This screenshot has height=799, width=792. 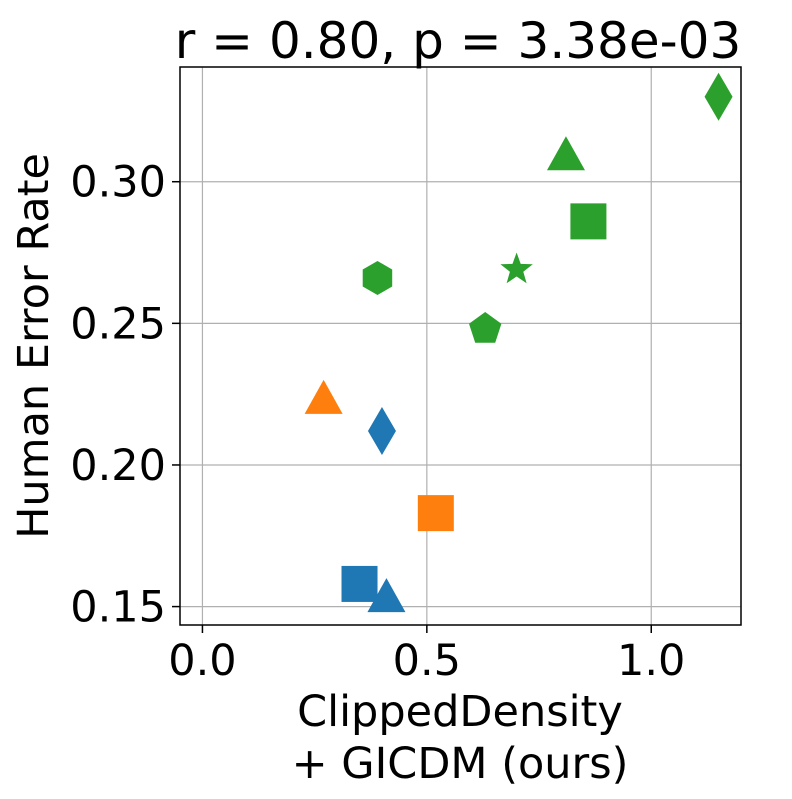 What do you see at coordinates (118, 183) in the screenshot?
I see `y-tick-label: 0.30` at bounding box center [118, 183].